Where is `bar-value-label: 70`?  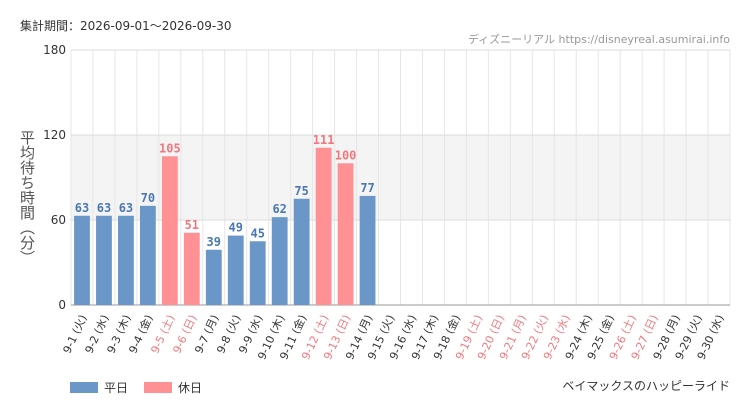 bar-value-label: 70 is located at coordinates (148, 198).